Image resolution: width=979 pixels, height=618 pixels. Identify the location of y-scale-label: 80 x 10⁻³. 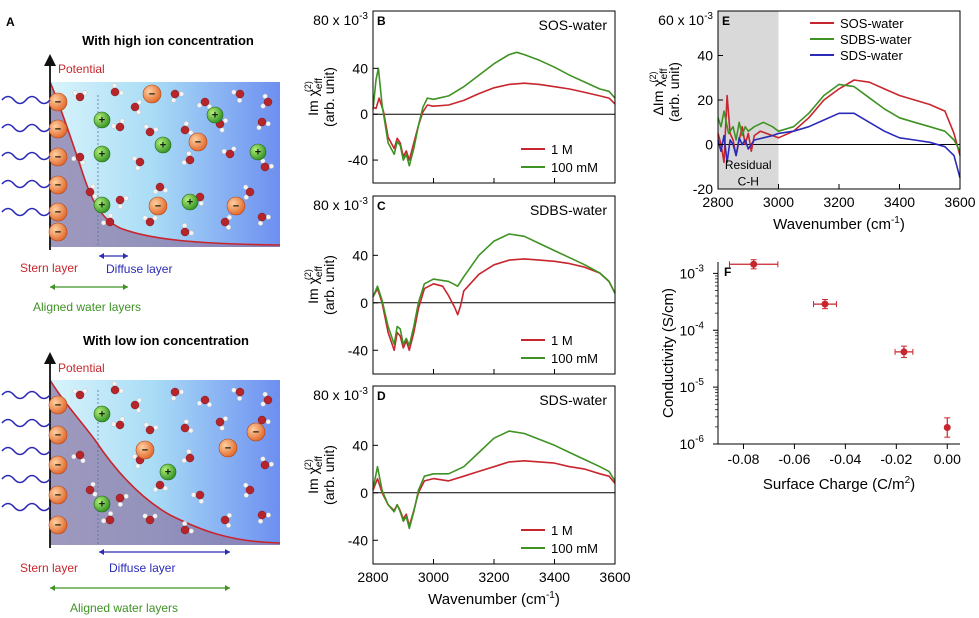
(340, 204).